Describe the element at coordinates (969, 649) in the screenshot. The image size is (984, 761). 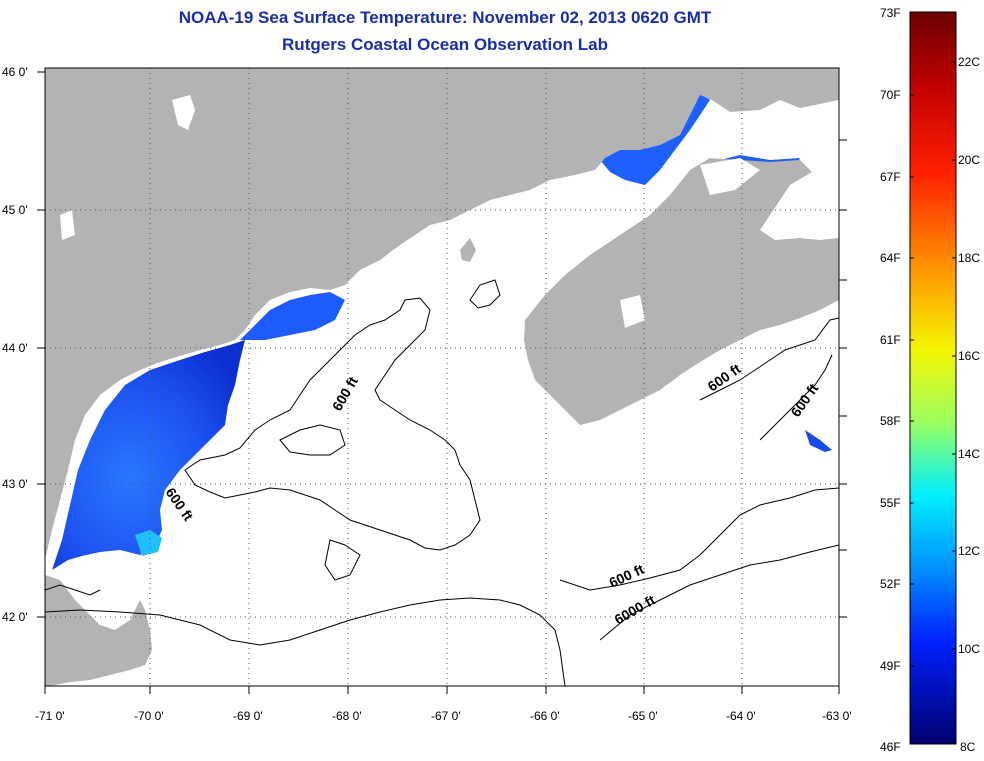
I see `celsius-label: 10C` at that location.